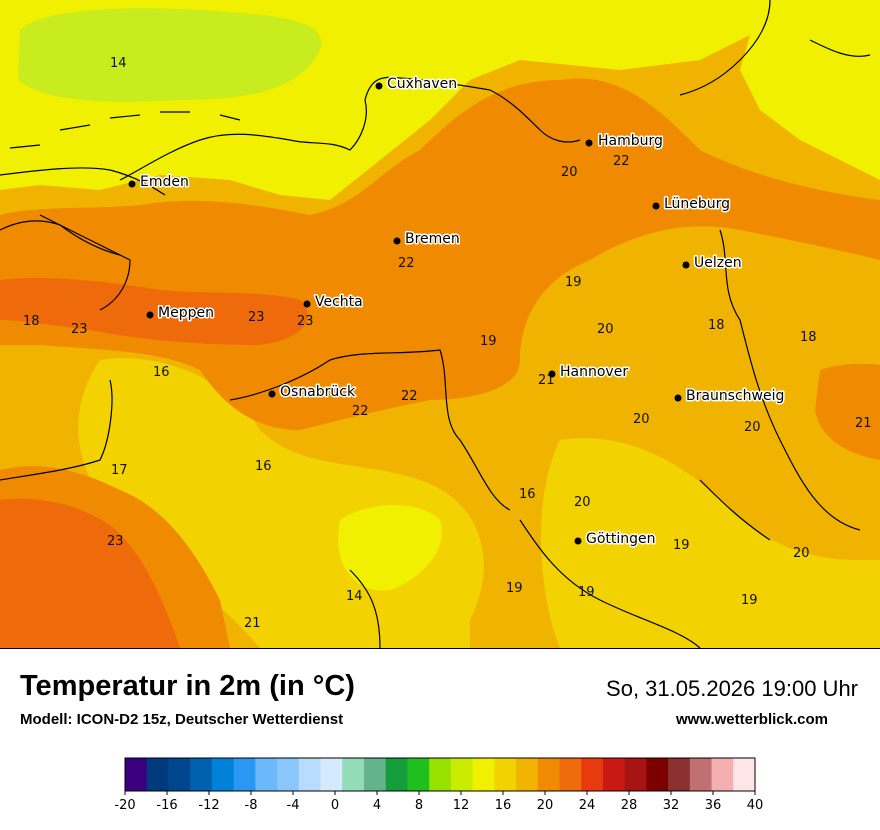 The width and height of the screenshot is (880, 830). Describe the element at coordinates (170, 55) in the screenshot. I see `cool-sea-patch` at that location.